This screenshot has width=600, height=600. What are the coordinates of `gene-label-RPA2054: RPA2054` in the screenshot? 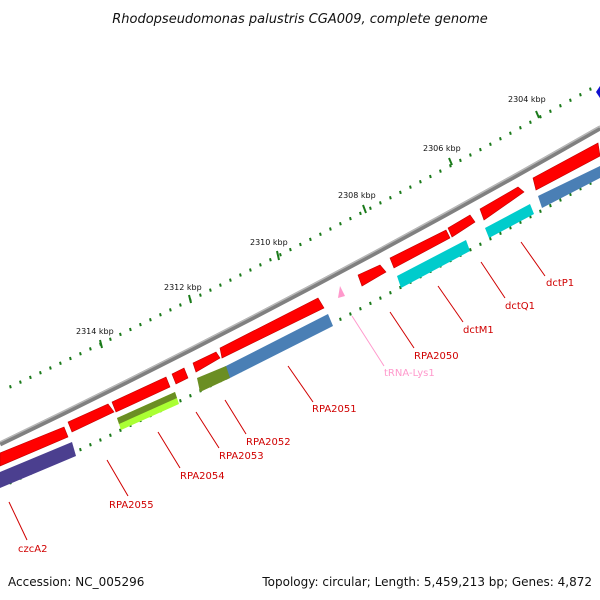 It's located at (202, 476).